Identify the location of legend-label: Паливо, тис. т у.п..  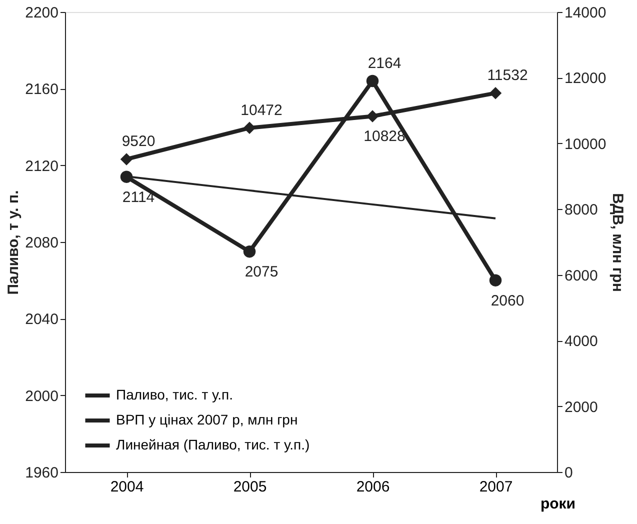
(174, 394).